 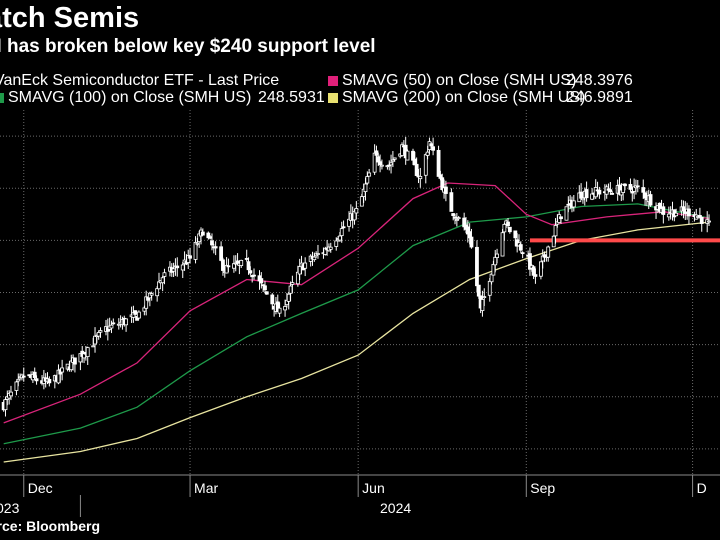 I want to click on legend-value-sma200: 246.9891, so click(x=599, y=97).